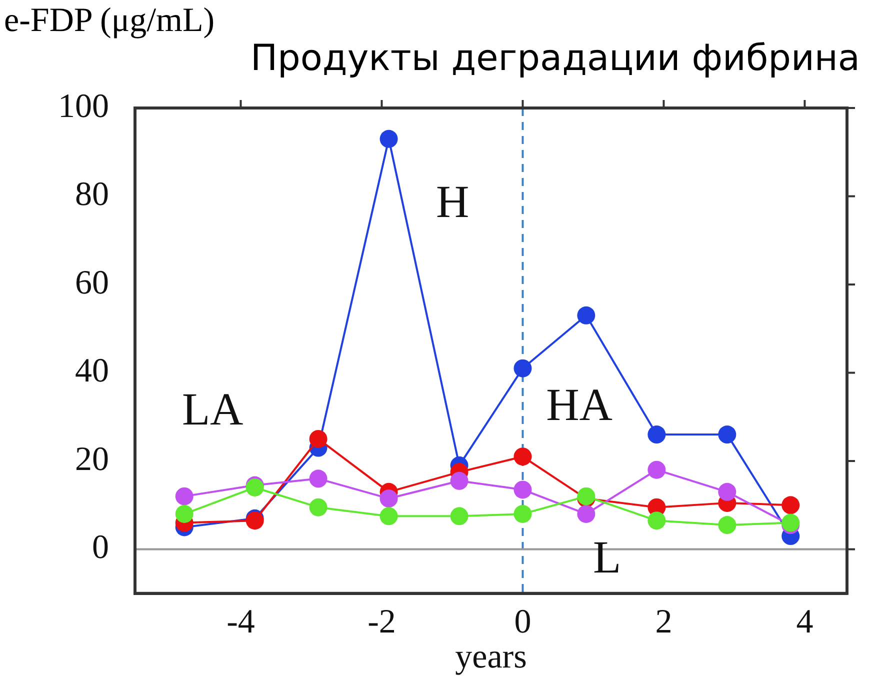 This screenshot has height=679, width=869. What do you see at coordinates (579, 404) in the screenshot?
I see `annotation: HA` at bounding box center [579, 404].